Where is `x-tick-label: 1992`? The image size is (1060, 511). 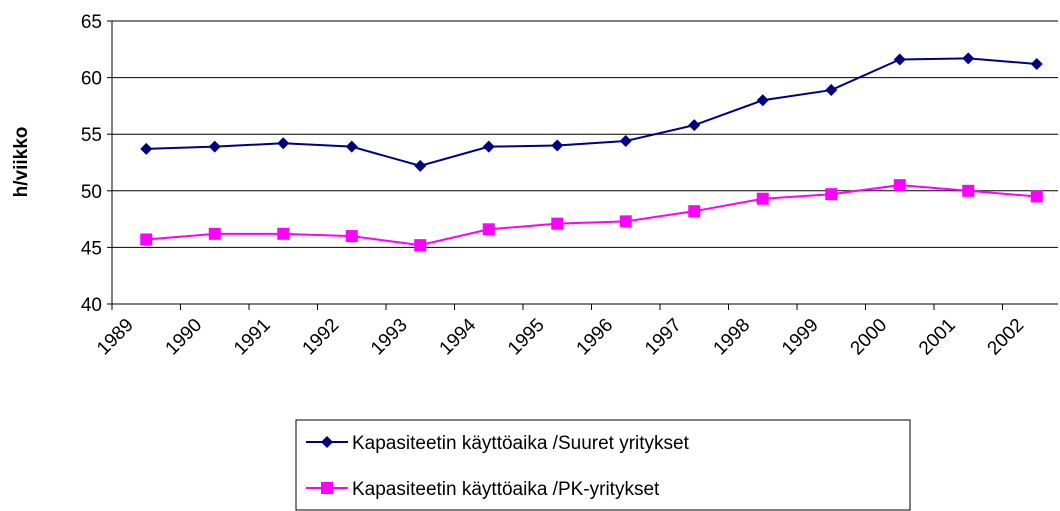 x-tick-label: 1992 is located at coordinates (321, 337).